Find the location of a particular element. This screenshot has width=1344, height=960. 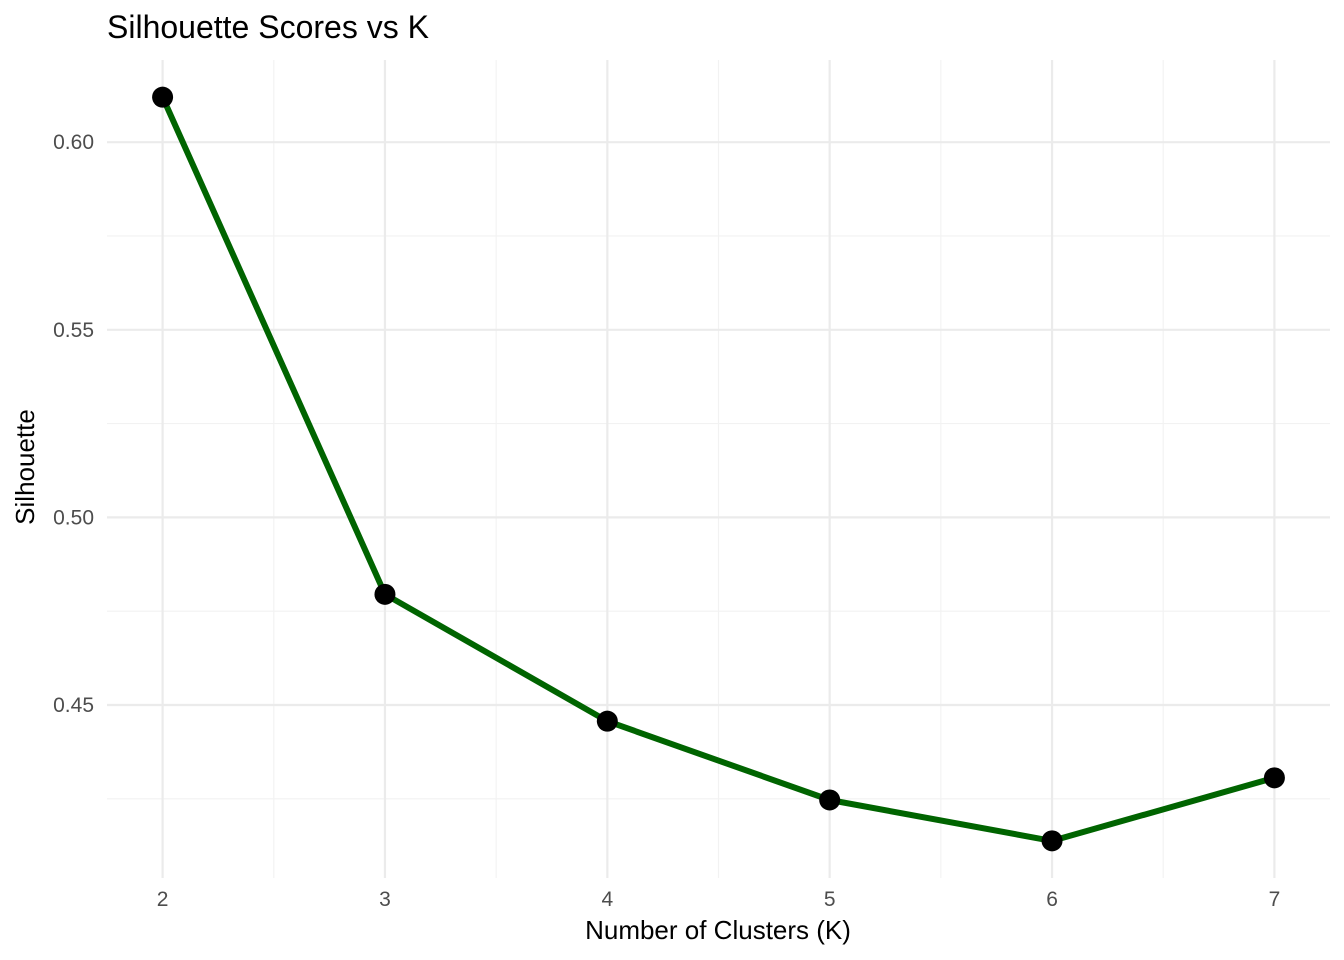

y-tick-label: 0.45 is located at coordinates (73, 705).